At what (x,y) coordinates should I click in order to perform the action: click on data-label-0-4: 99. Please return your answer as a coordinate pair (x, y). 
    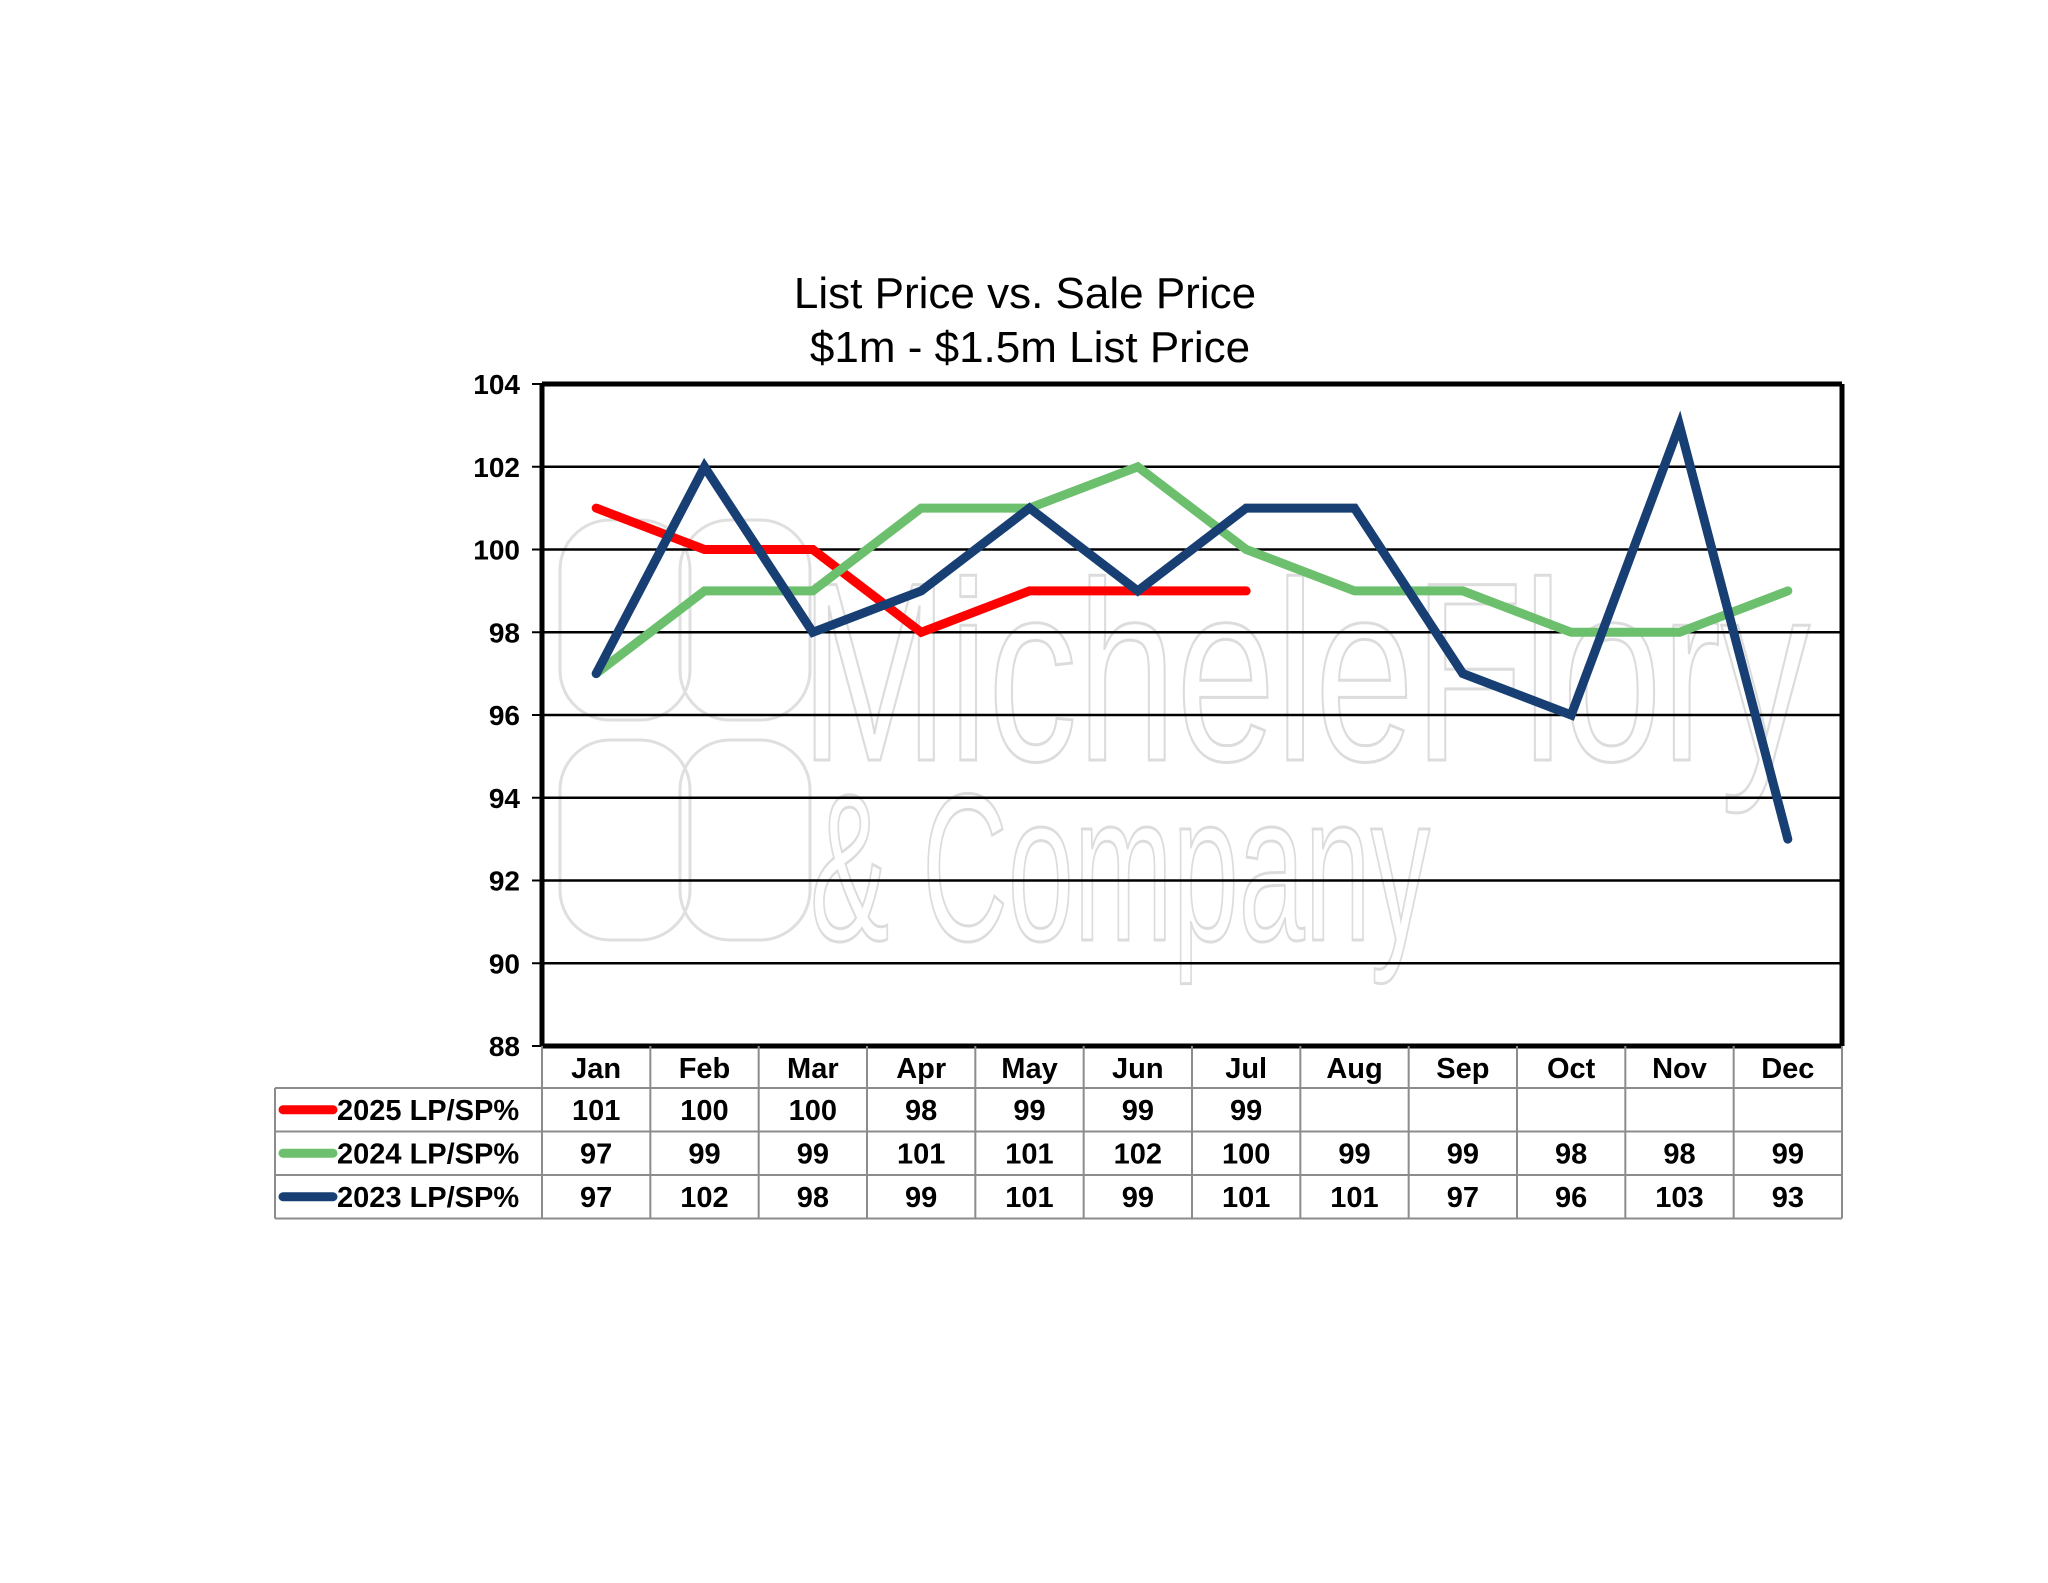
    Looking at the image, I should click on (1029, 1111).